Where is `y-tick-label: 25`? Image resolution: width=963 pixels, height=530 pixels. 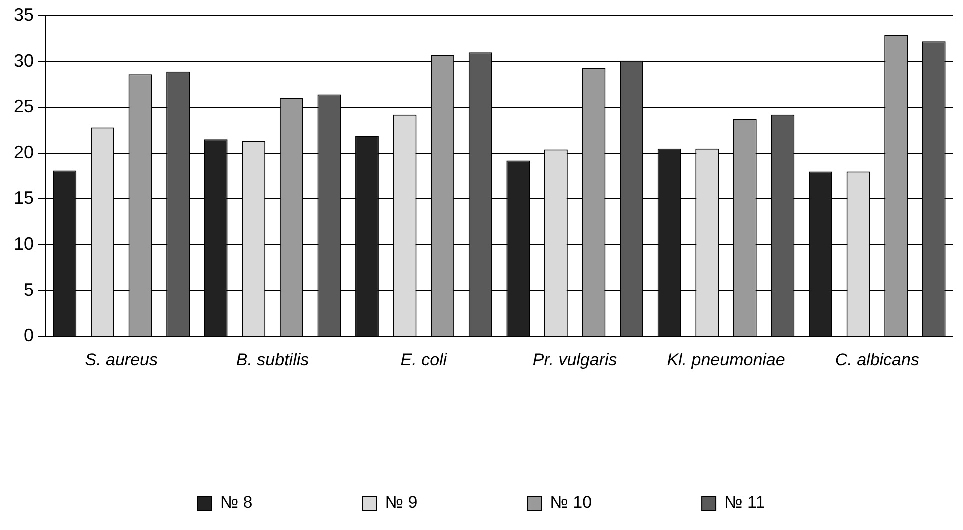 y-tick-label: 25 is located at coordinates (24, 106).